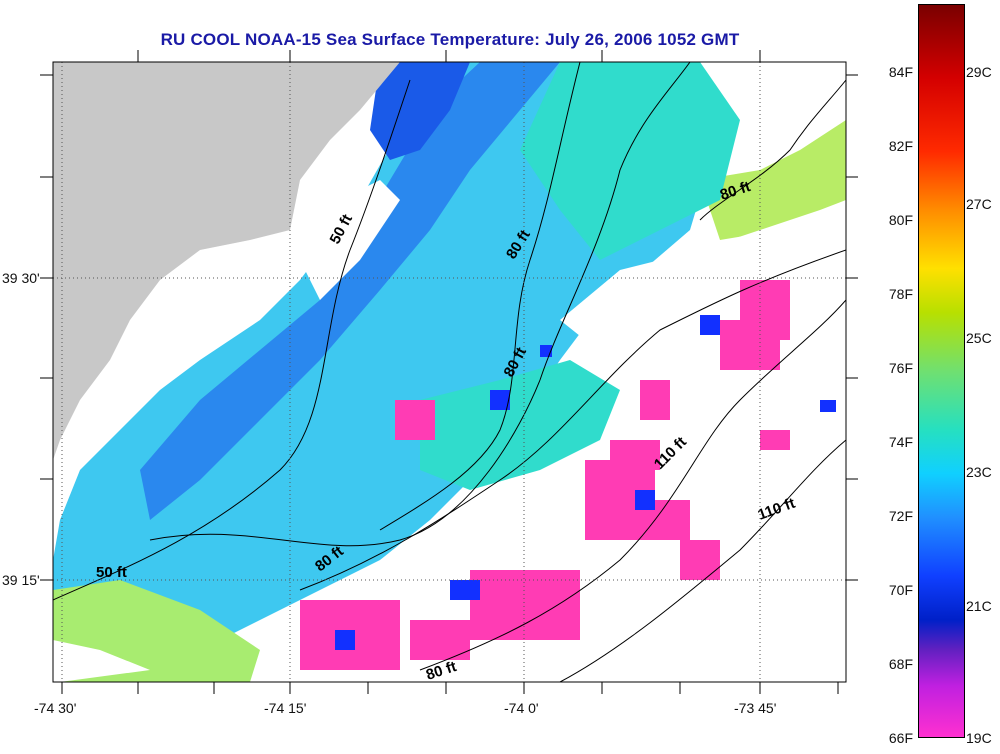 The width and height of the screenshot is (1000, 754). What do you see at coordinates (900, 72) in the screenshot?
I see `colorbar-f-label: 84F` at bounding box center [900, 72].